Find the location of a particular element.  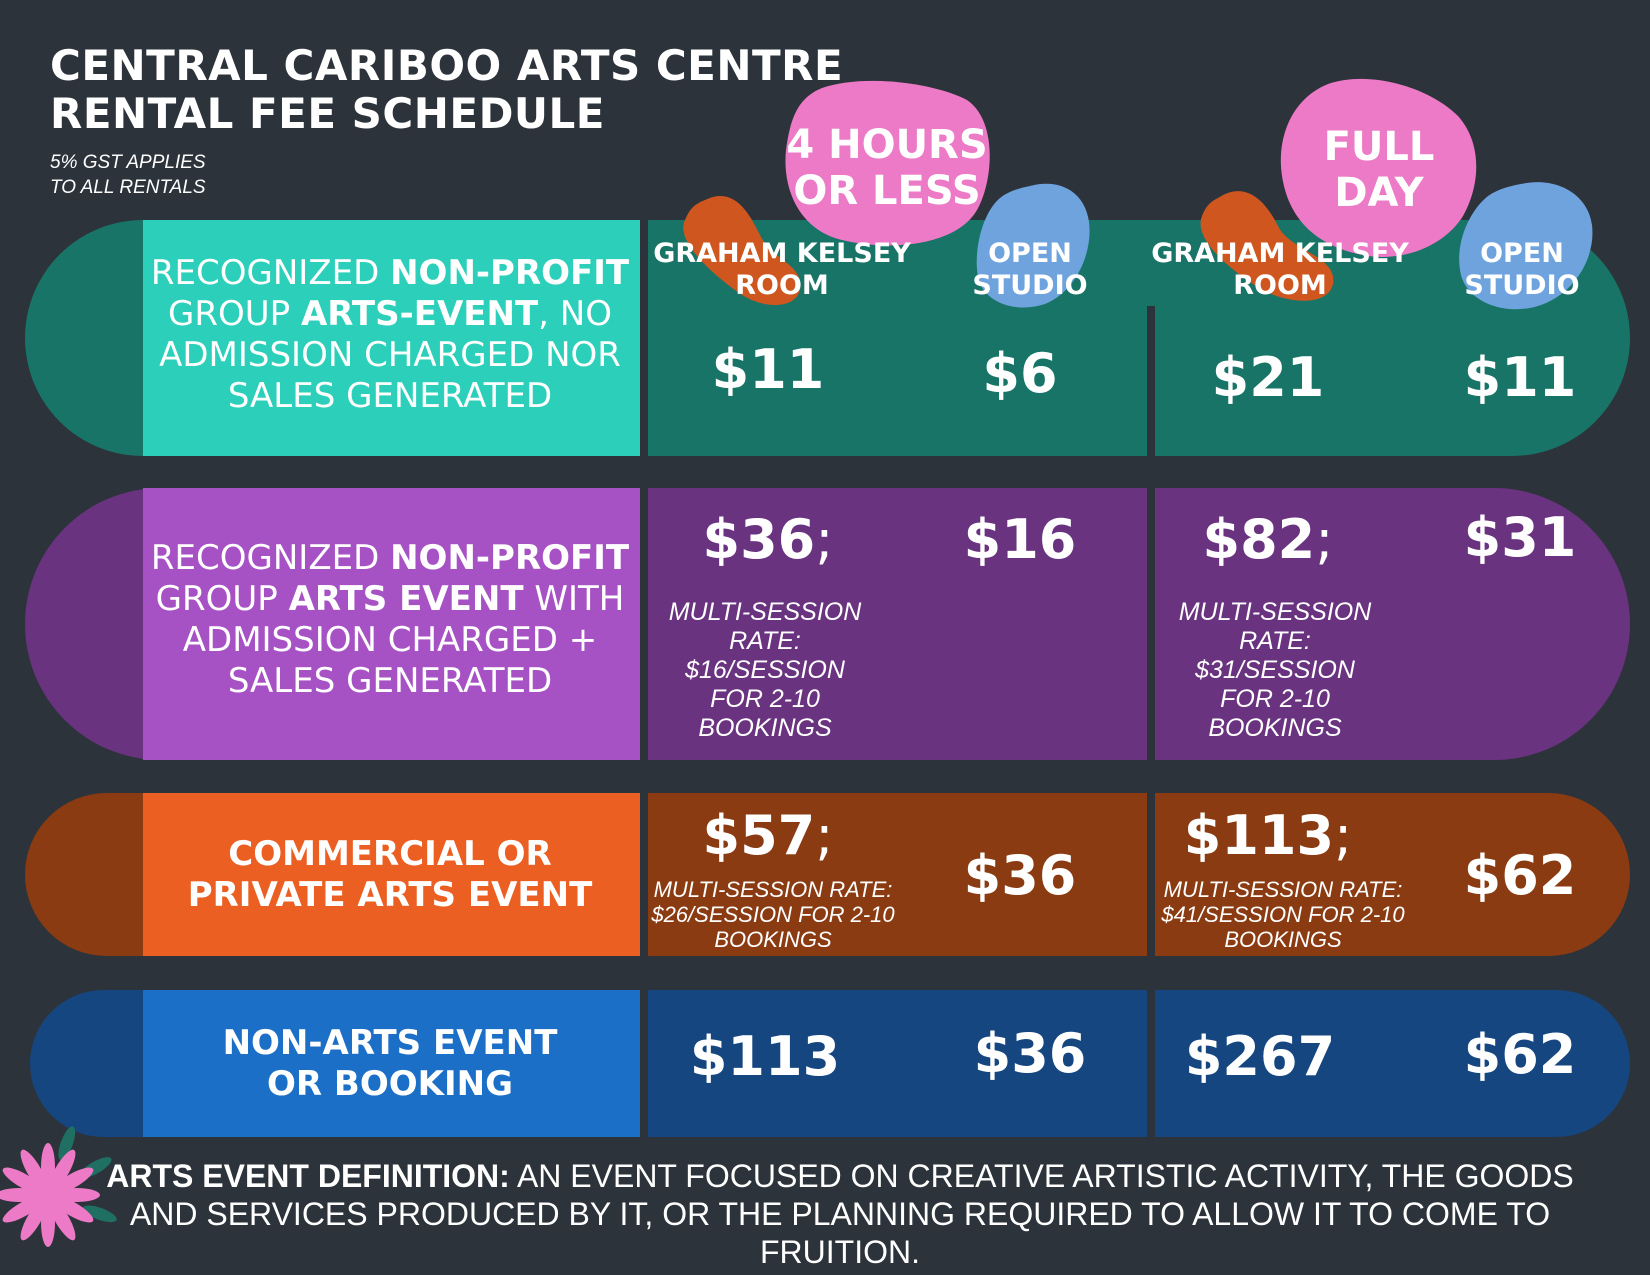

title-line-2: RENTAL FEE SCHEDULE is located at coordinates (327, 113).